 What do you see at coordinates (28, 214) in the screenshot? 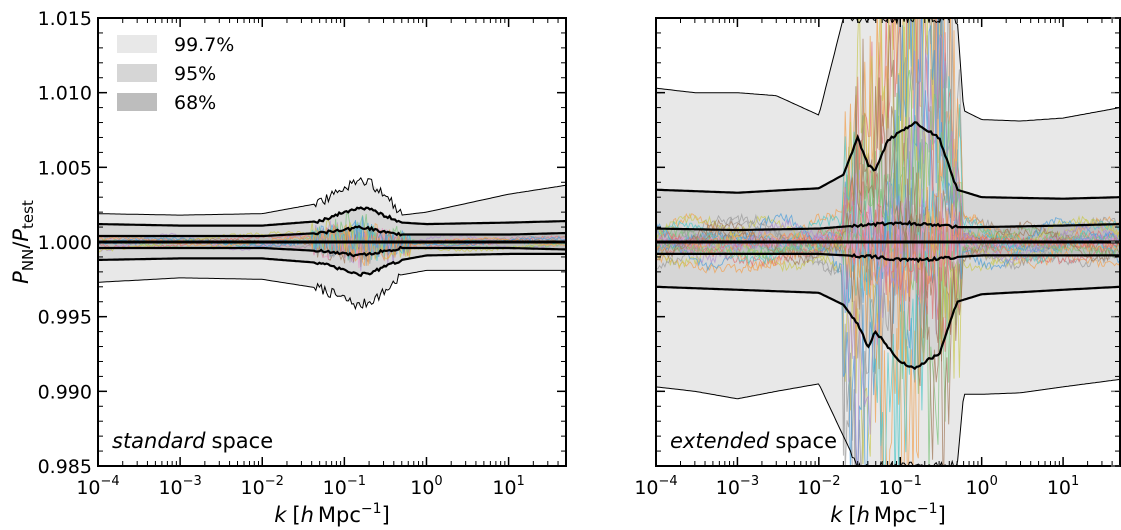
I see `y-label-sub-test: test` at bounding box center [28, 214].